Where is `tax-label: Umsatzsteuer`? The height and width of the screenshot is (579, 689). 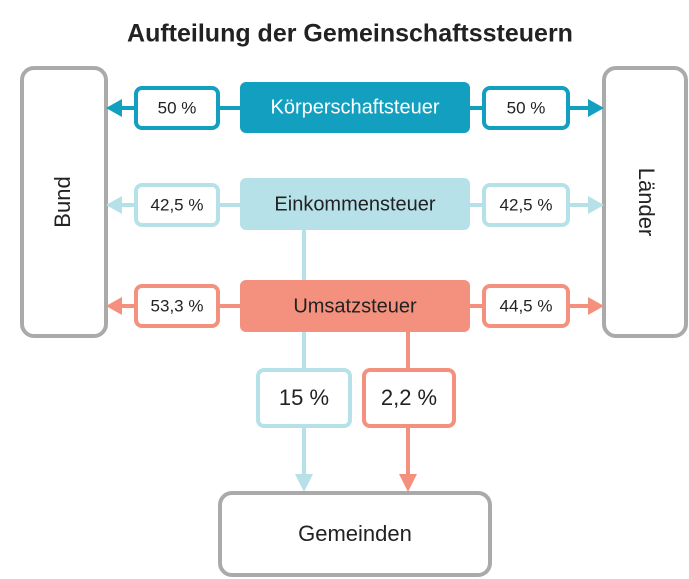
tax-label: Umsatzsteuer is located at coordinates (355, 306).